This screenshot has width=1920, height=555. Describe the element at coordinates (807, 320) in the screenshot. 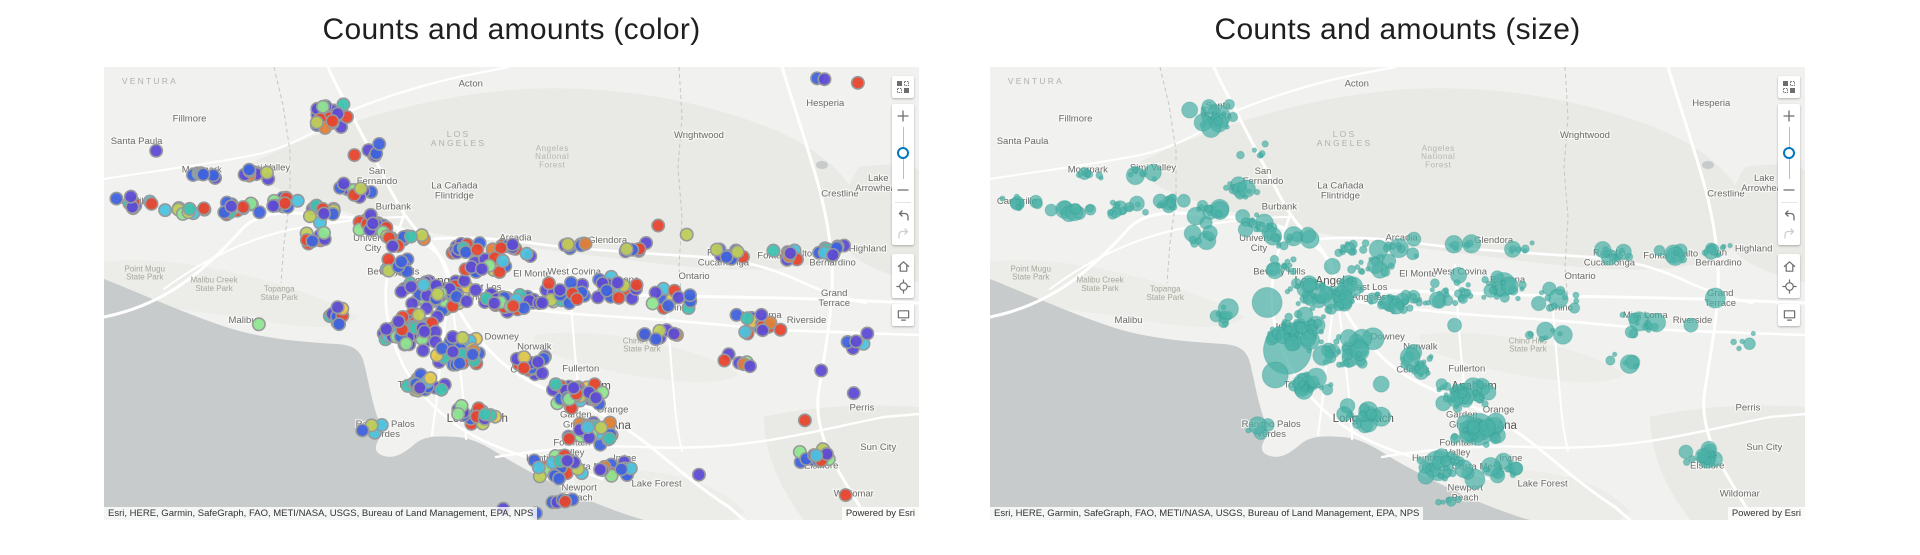

I see `svg-text: Riverside` at that location.